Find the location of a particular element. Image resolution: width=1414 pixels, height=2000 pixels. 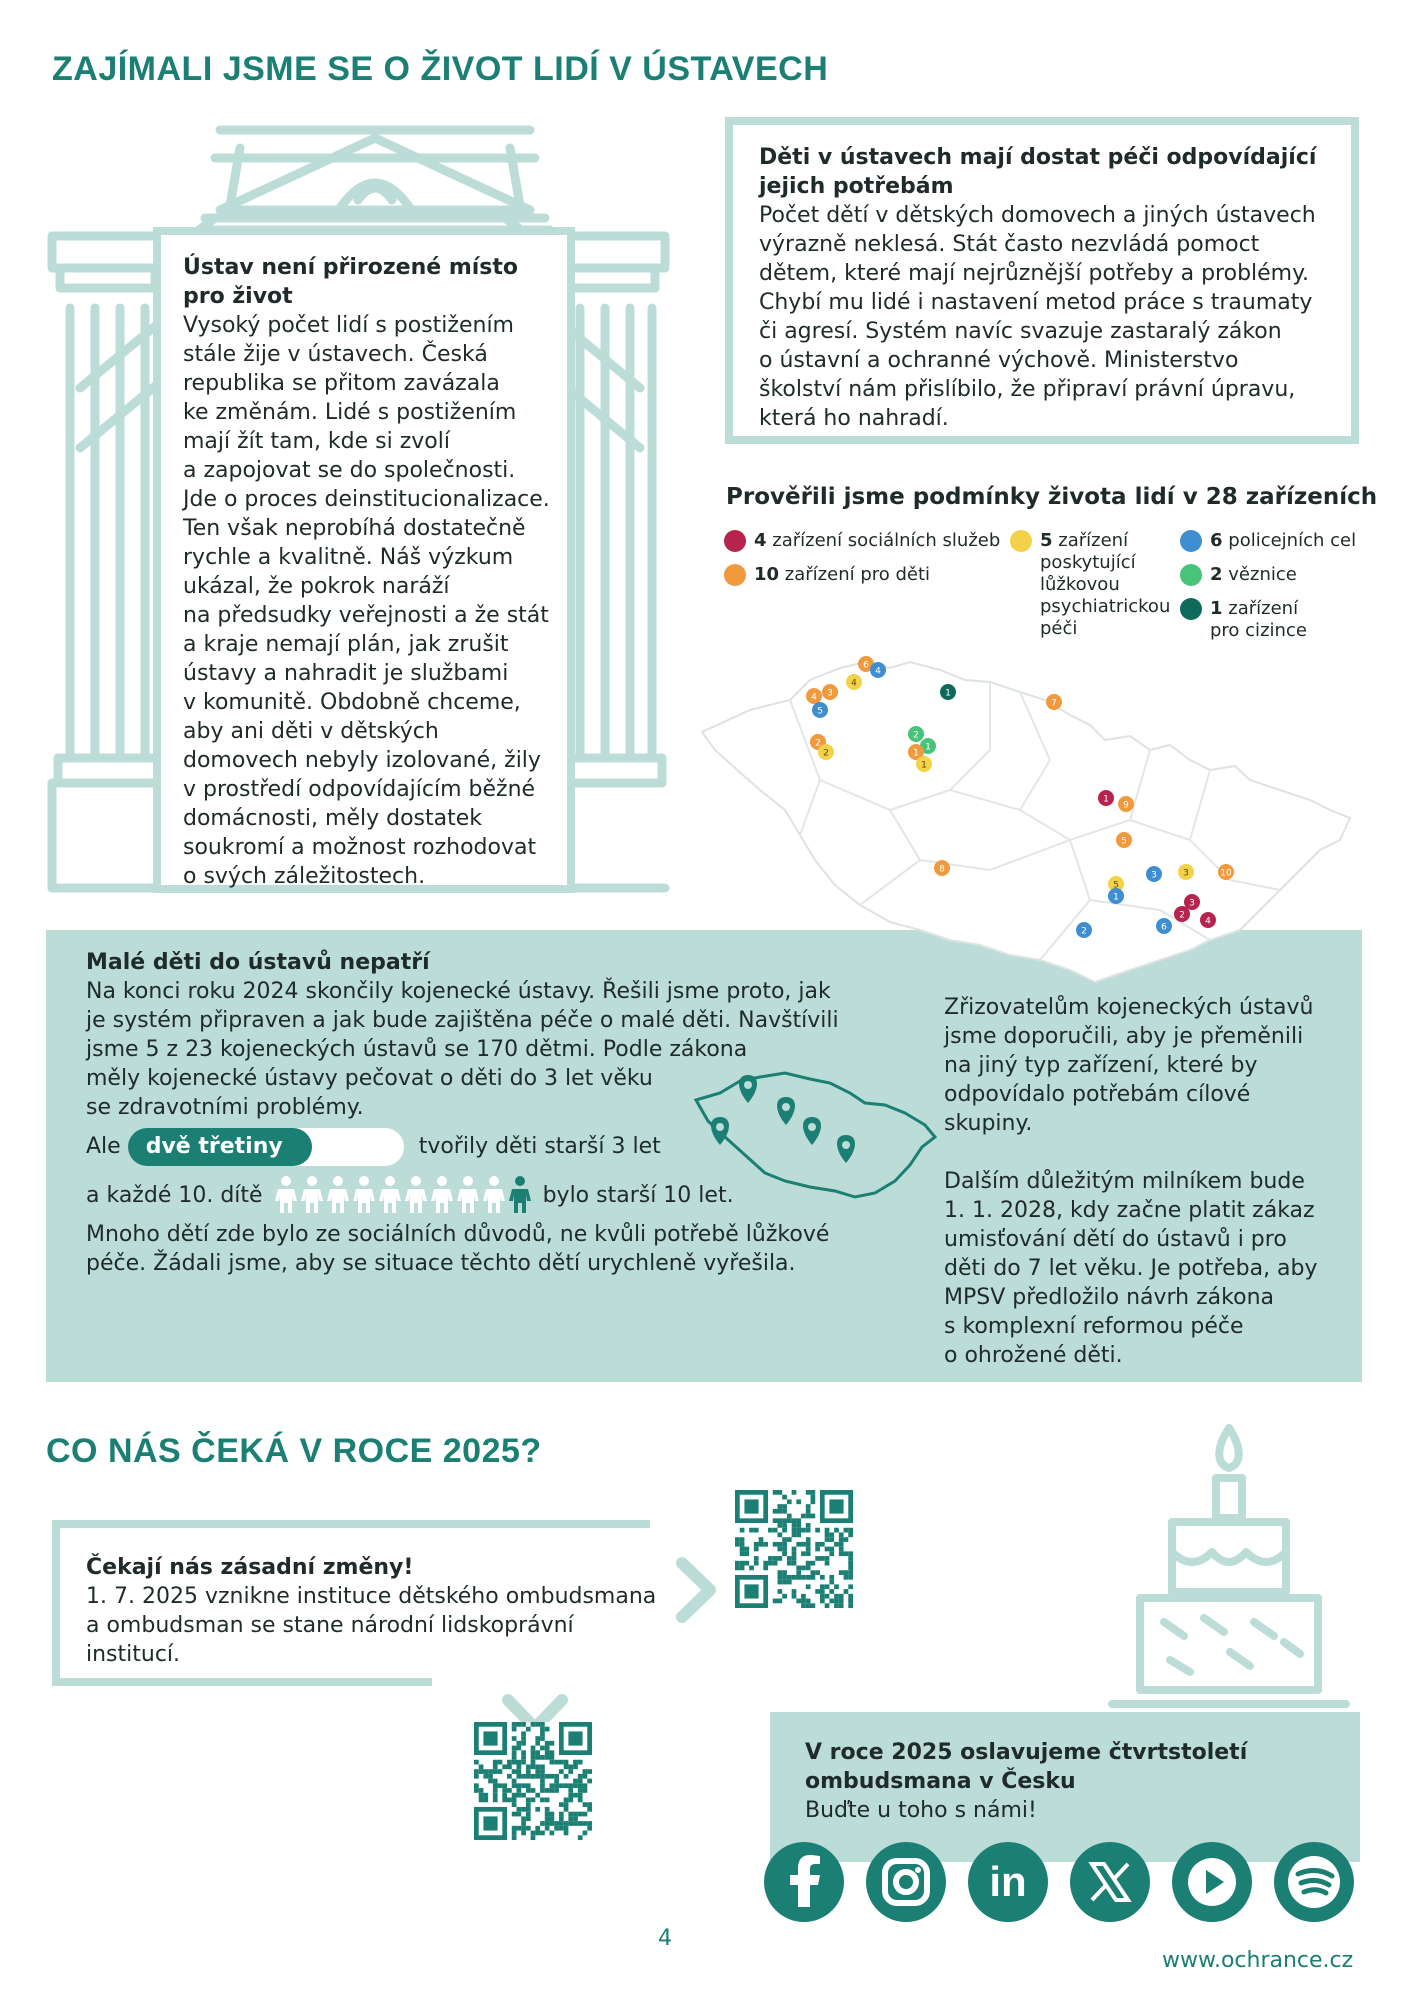

institutions-heading-2: pro život is located at coordinates (238, 296).